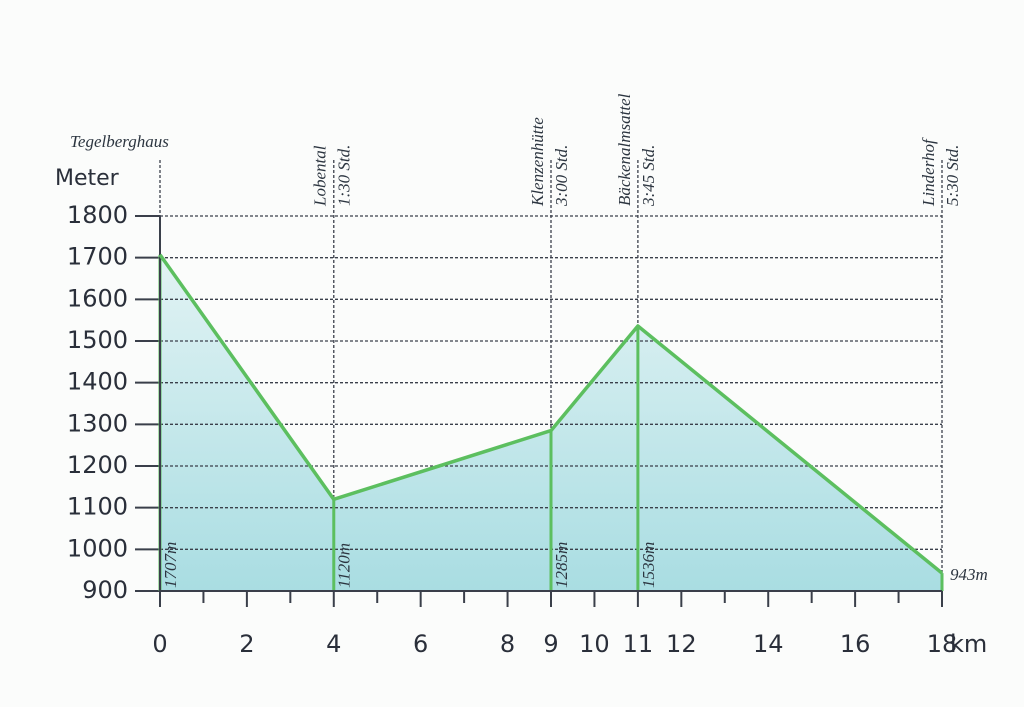  What do you see at coordinates (97, 465) in the screenshot?
I see `y-tick-label: 1200` at bounding box center [97, 465].